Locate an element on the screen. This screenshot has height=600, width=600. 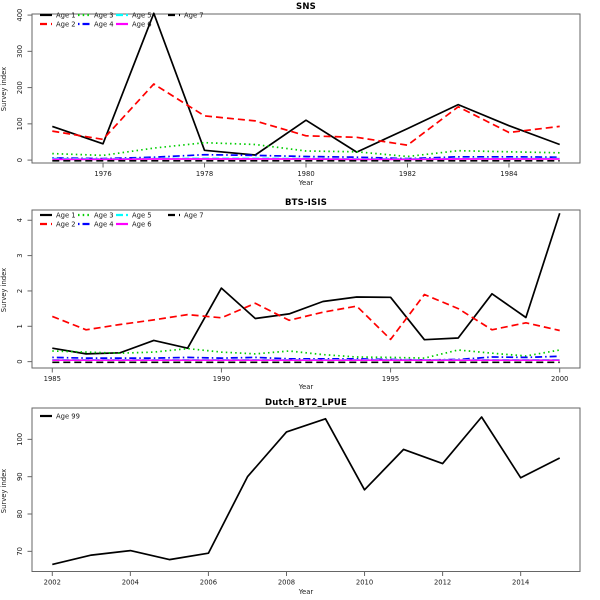
svg-text: 70 is located at coordinates (20, 551).